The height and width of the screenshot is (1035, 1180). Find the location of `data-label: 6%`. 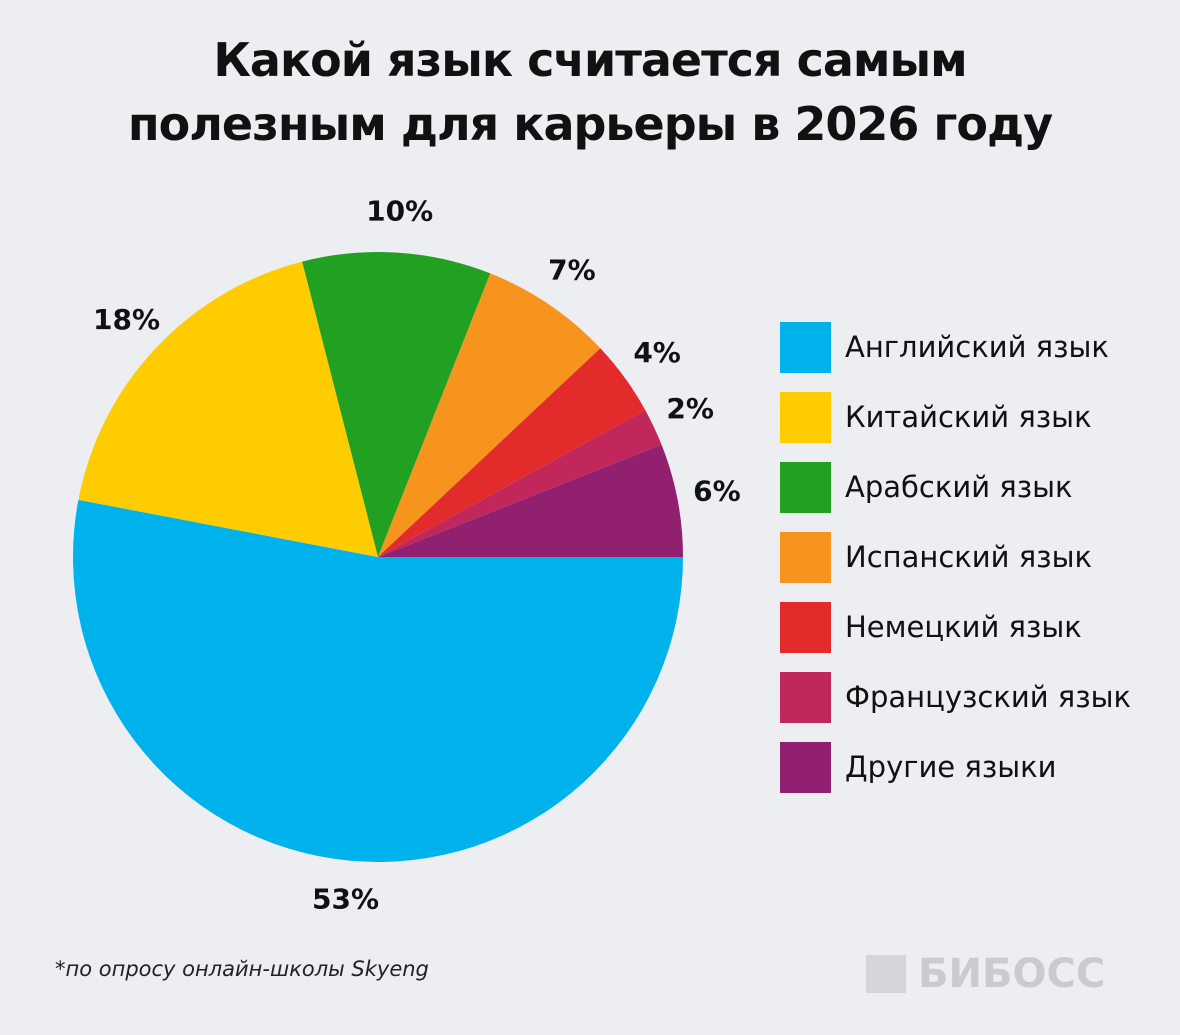

data-label: 6% is located at coordinates (717, 490).